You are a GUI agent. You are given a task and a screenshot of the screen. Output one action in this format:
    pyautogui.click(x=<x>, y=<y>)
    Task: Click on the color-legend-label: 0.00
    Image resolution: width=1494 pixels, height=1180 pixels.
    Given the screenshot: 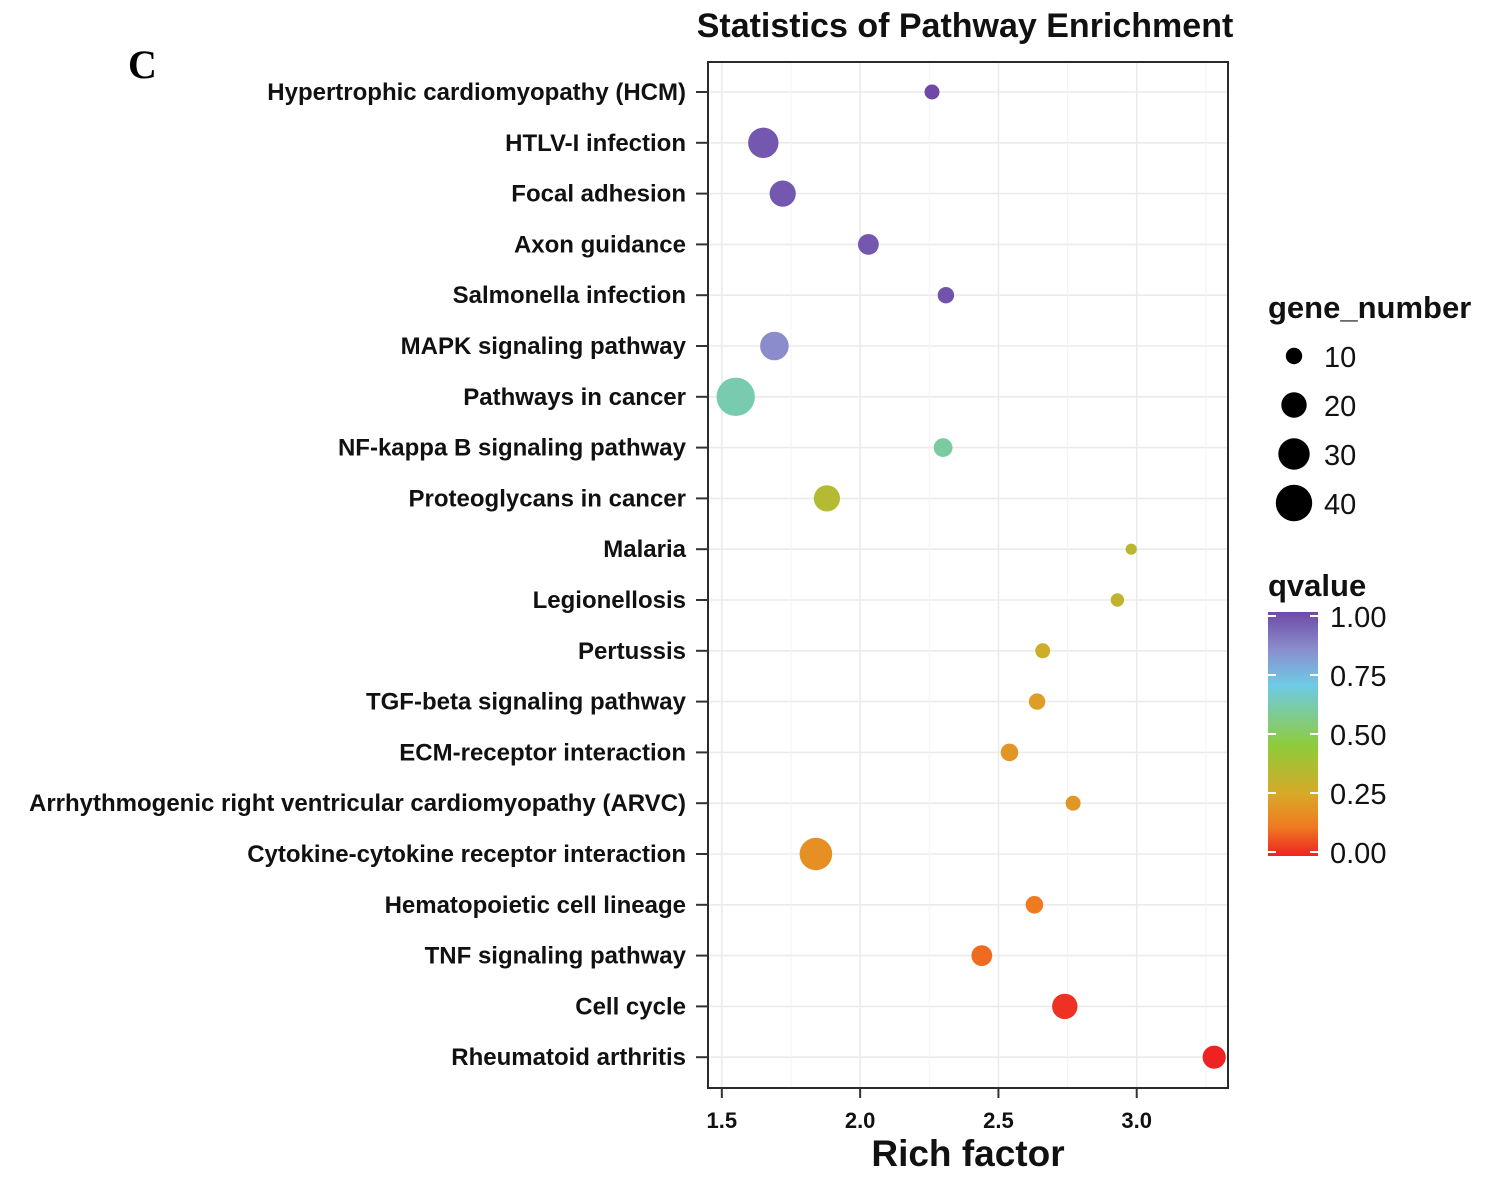 What is the action you would take?
    pyautogui.click(x=1358, y=854)
    